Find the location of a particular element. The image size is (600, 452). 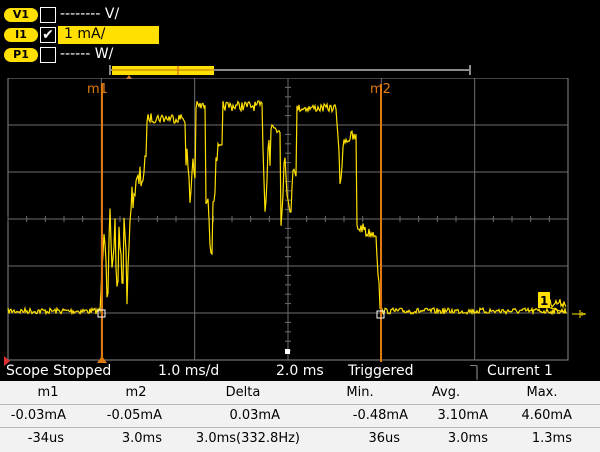

trigger-position-icon is located at coordinates (102, 359).